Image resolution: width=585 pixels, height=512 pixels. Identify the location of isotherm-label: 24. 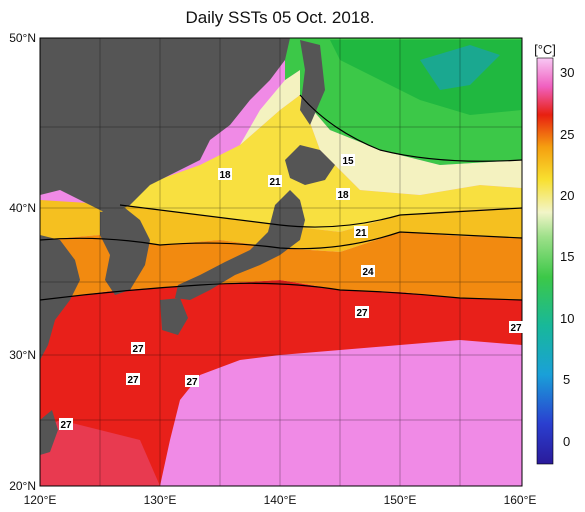
(368, 271).